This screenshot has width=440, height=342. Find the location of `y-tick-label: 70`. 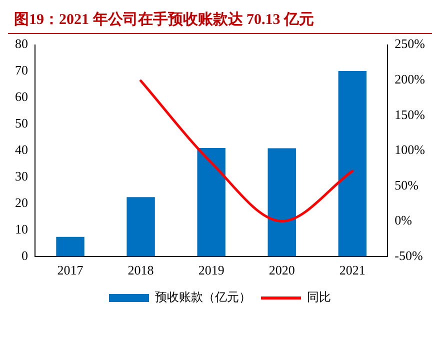

y-tick-label: 70 is located at coordinates (21, 70).